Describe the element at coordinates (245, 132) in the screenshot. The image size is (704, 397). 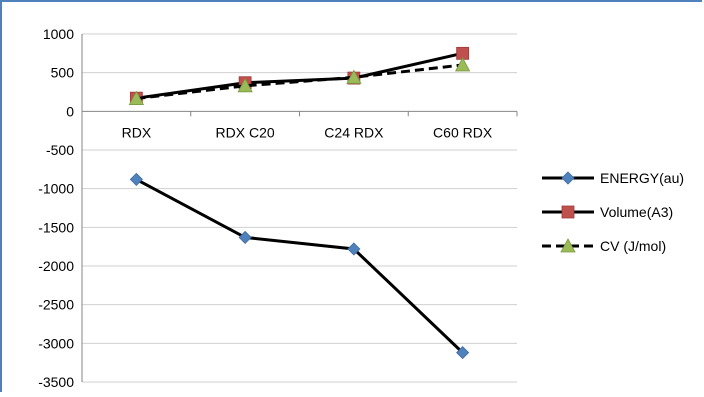
I see `x-tick-label: RDX C20` at that location.